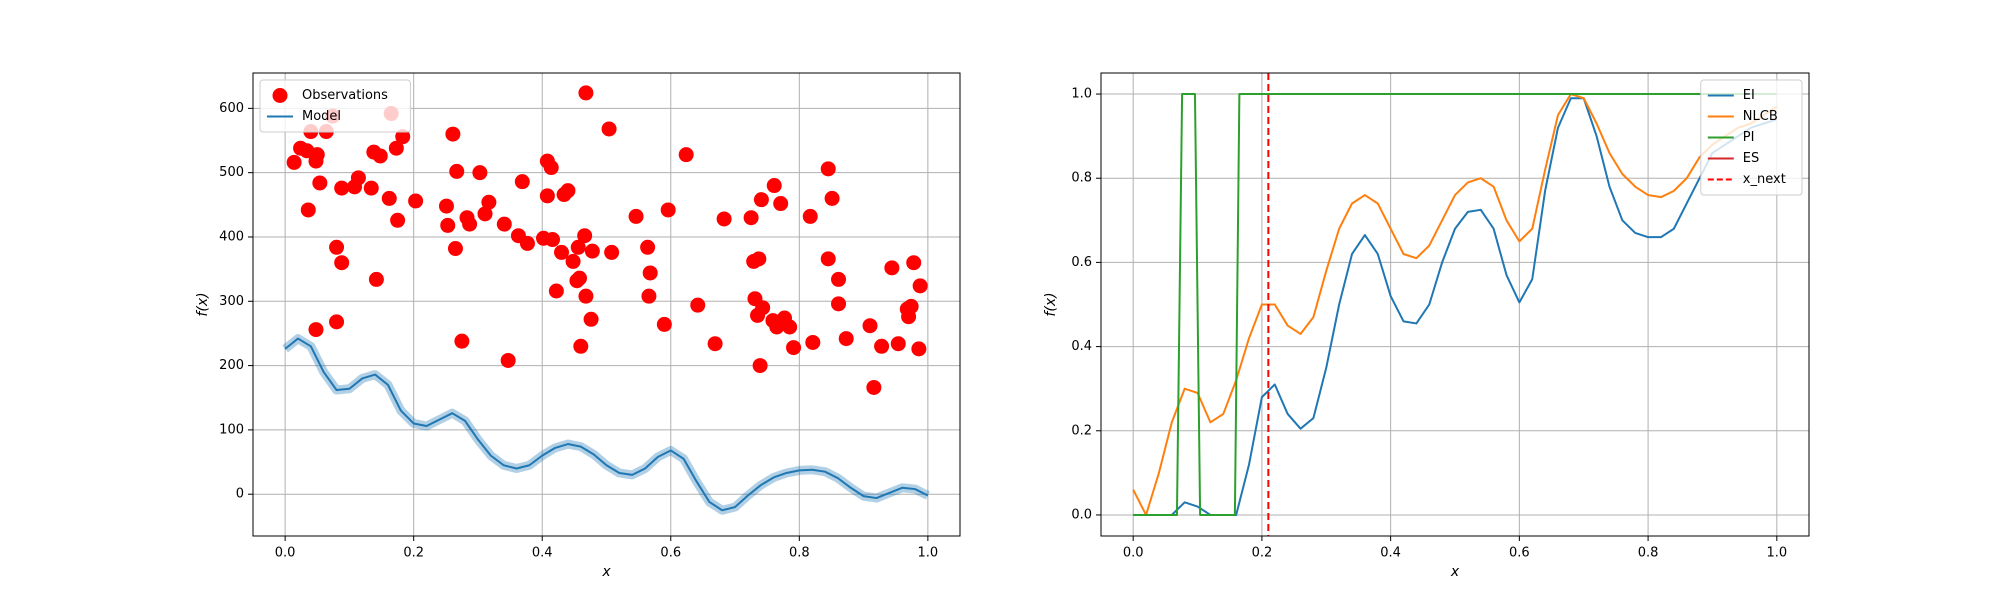 This screenshot has width=2000, height=600. I want to click on legend: Observations Model, so click(335, 106).